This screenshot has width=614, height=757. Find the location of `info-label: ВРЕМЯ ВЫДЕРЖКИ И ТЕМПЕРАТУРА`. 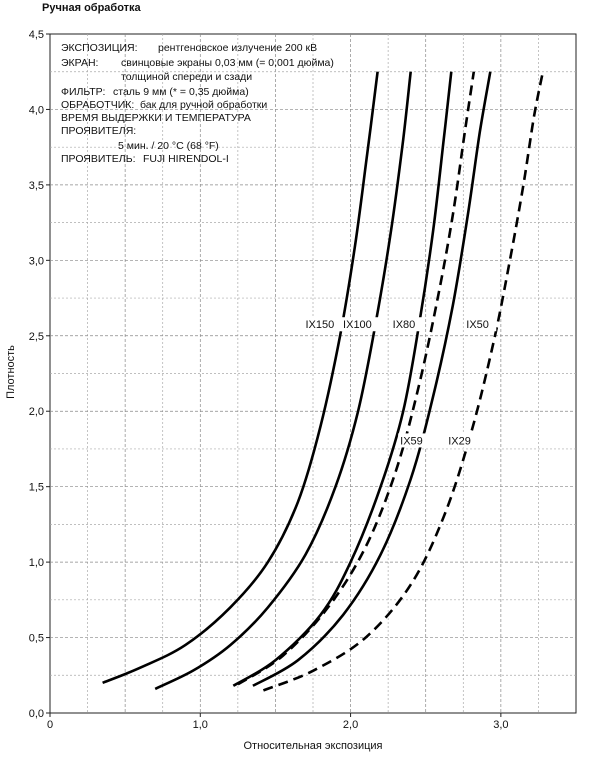

info-label: ВРЕМЯ ВЫДЕРЖКИ И ТЕМПЕРАТУРА is located at coordinates (156, 118).